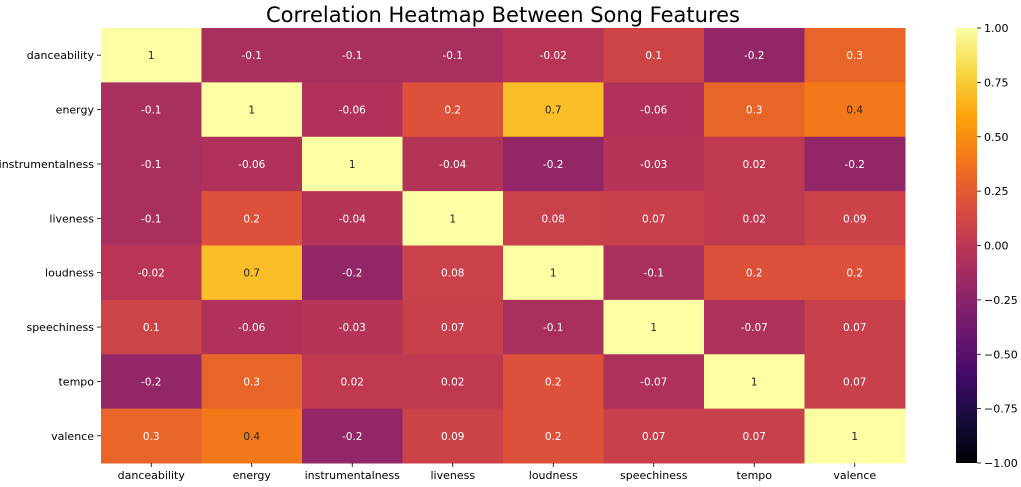 This screenshot has width=1021, height=487. I want to click on colorbar-ticks: −1.00 −0.75 −0.50 −0.25 0.00 0.25 0.50 0.75 1.00, so click(997, 246).